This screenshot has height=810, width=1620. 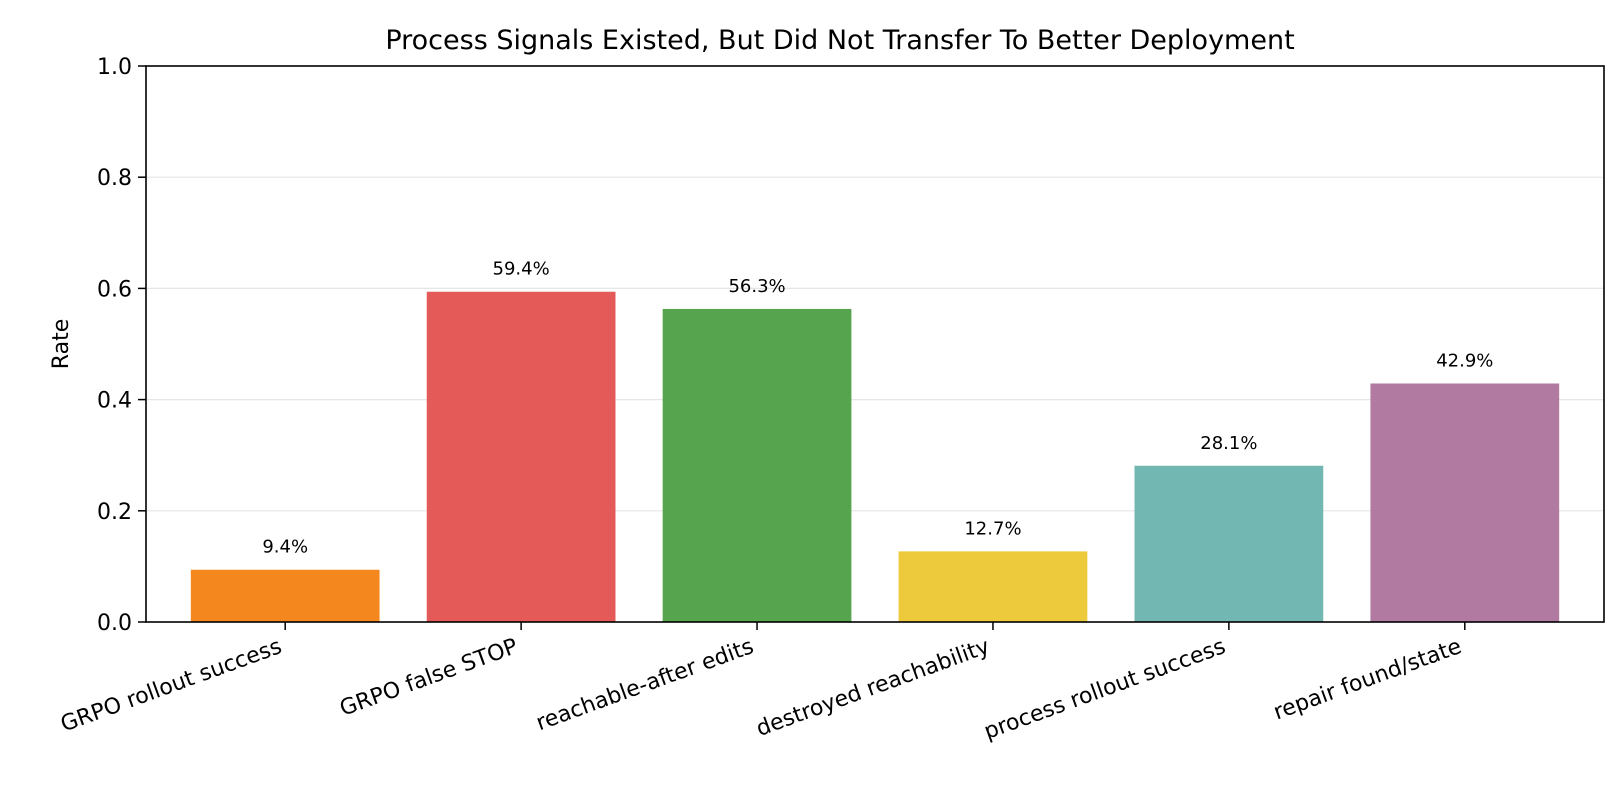 I want to click on bar-value-label: 59.4%, so click(x=521, y=269).